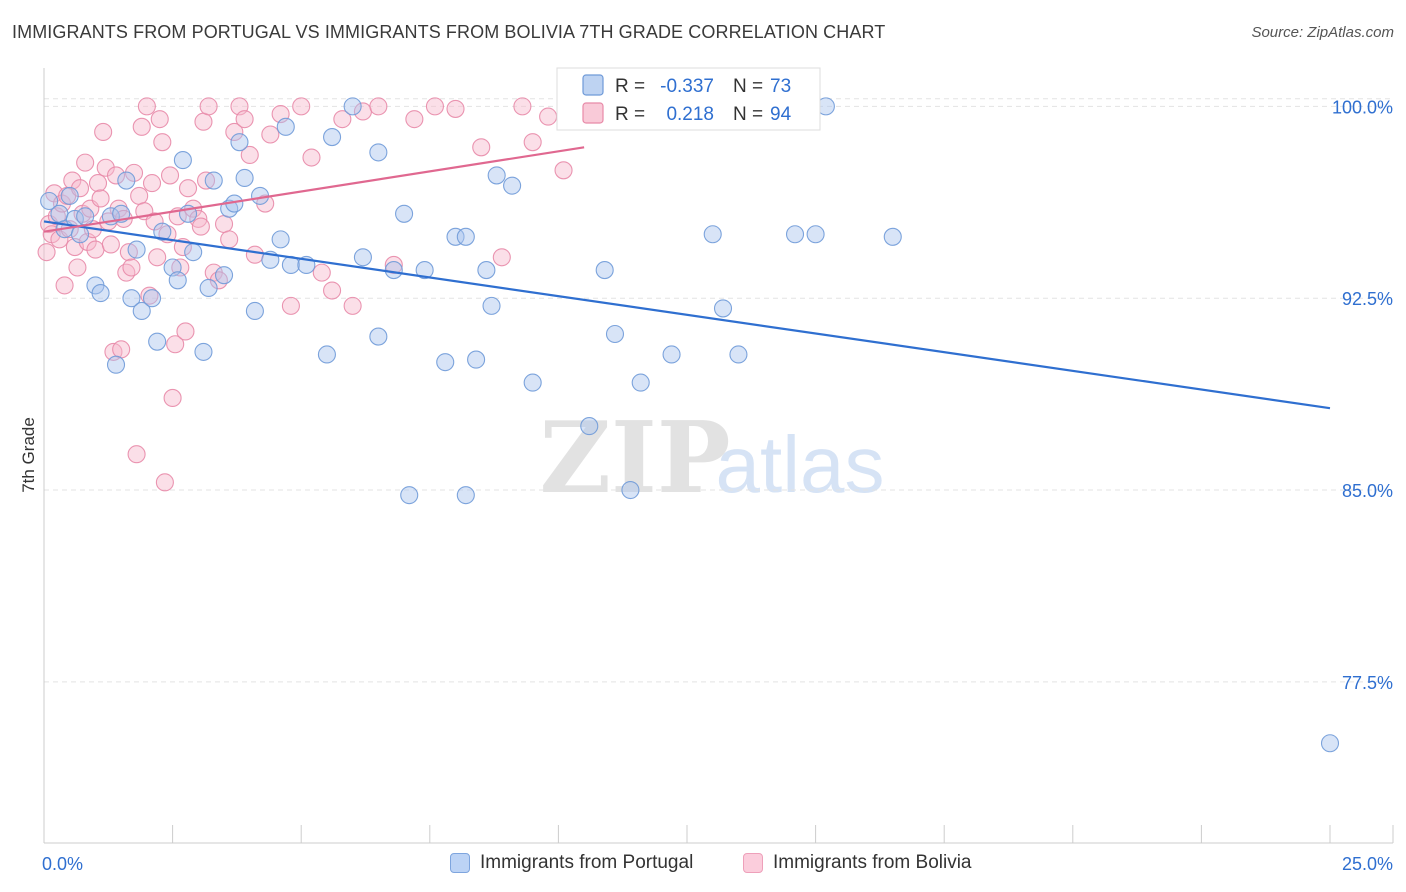 The width and height of the screenshot is (1406, 892). I want to click on legend-swatch-bolivia, so click(753, 863).